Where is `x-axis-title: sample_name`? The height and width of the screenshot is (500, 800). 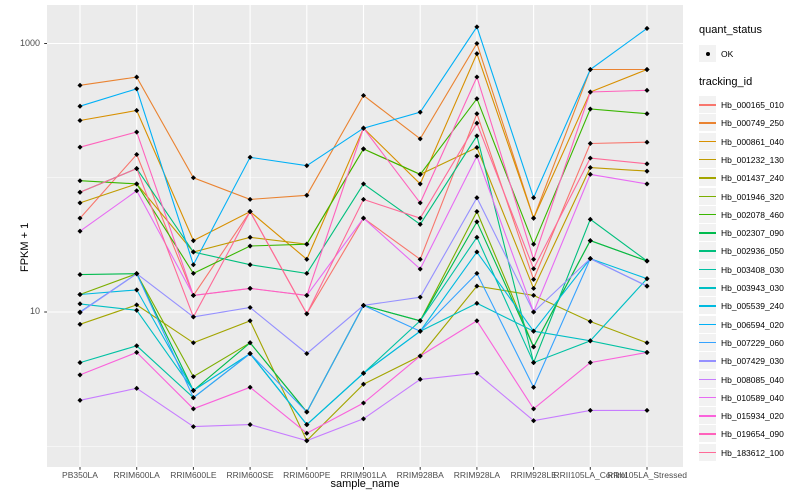 x-axis-title: sample_name is located at coordinates (365, 484).